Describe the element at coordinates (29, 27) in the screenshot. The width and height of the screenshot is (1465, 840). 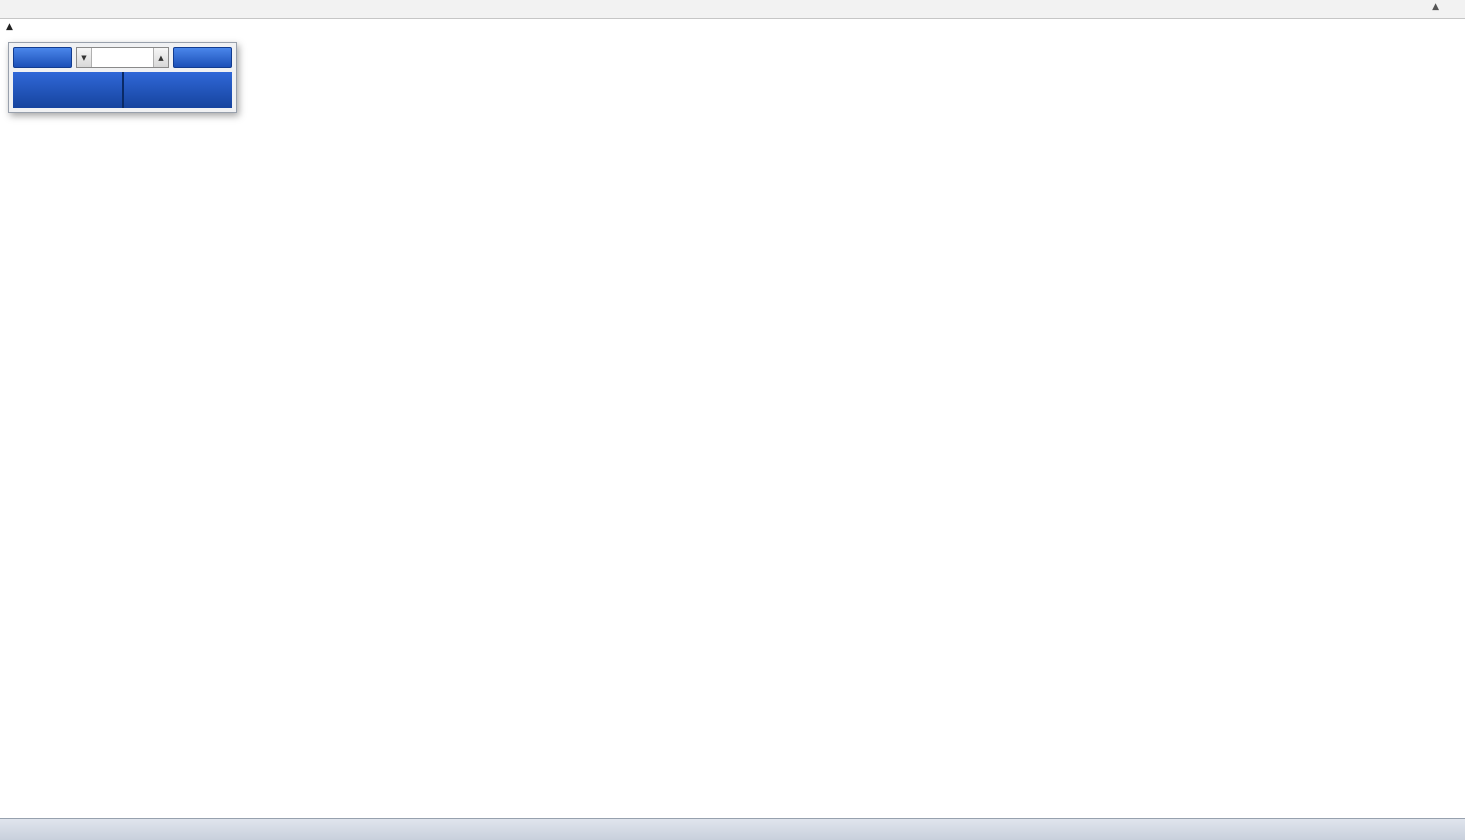
I see `chart-ohlc-header: ▲` at that location.